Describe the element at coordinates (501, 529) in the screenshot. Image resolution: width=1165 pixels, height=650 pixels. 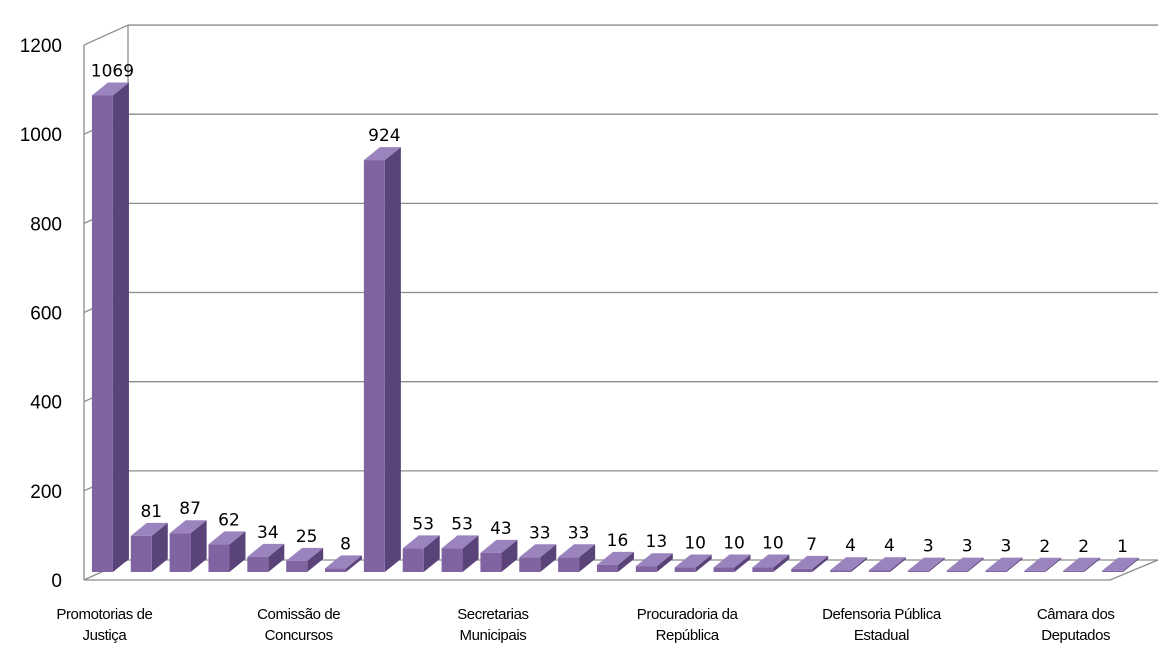
I see `data-label: 43` at that location.